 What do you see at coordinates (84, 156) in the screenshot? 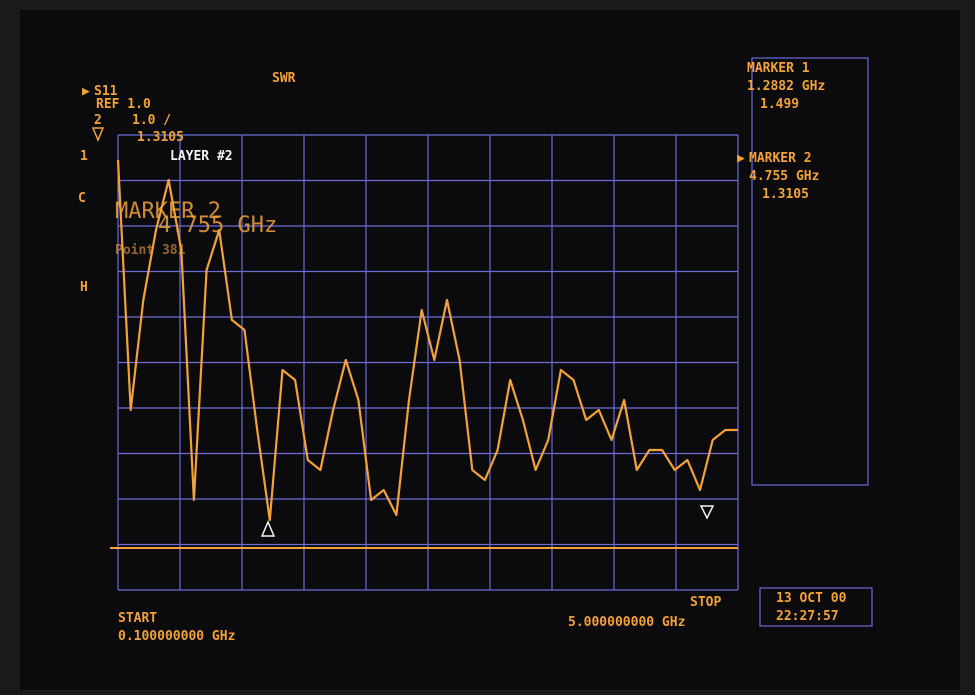
I see `trace-index: 1` at bounding box center [84, 156].